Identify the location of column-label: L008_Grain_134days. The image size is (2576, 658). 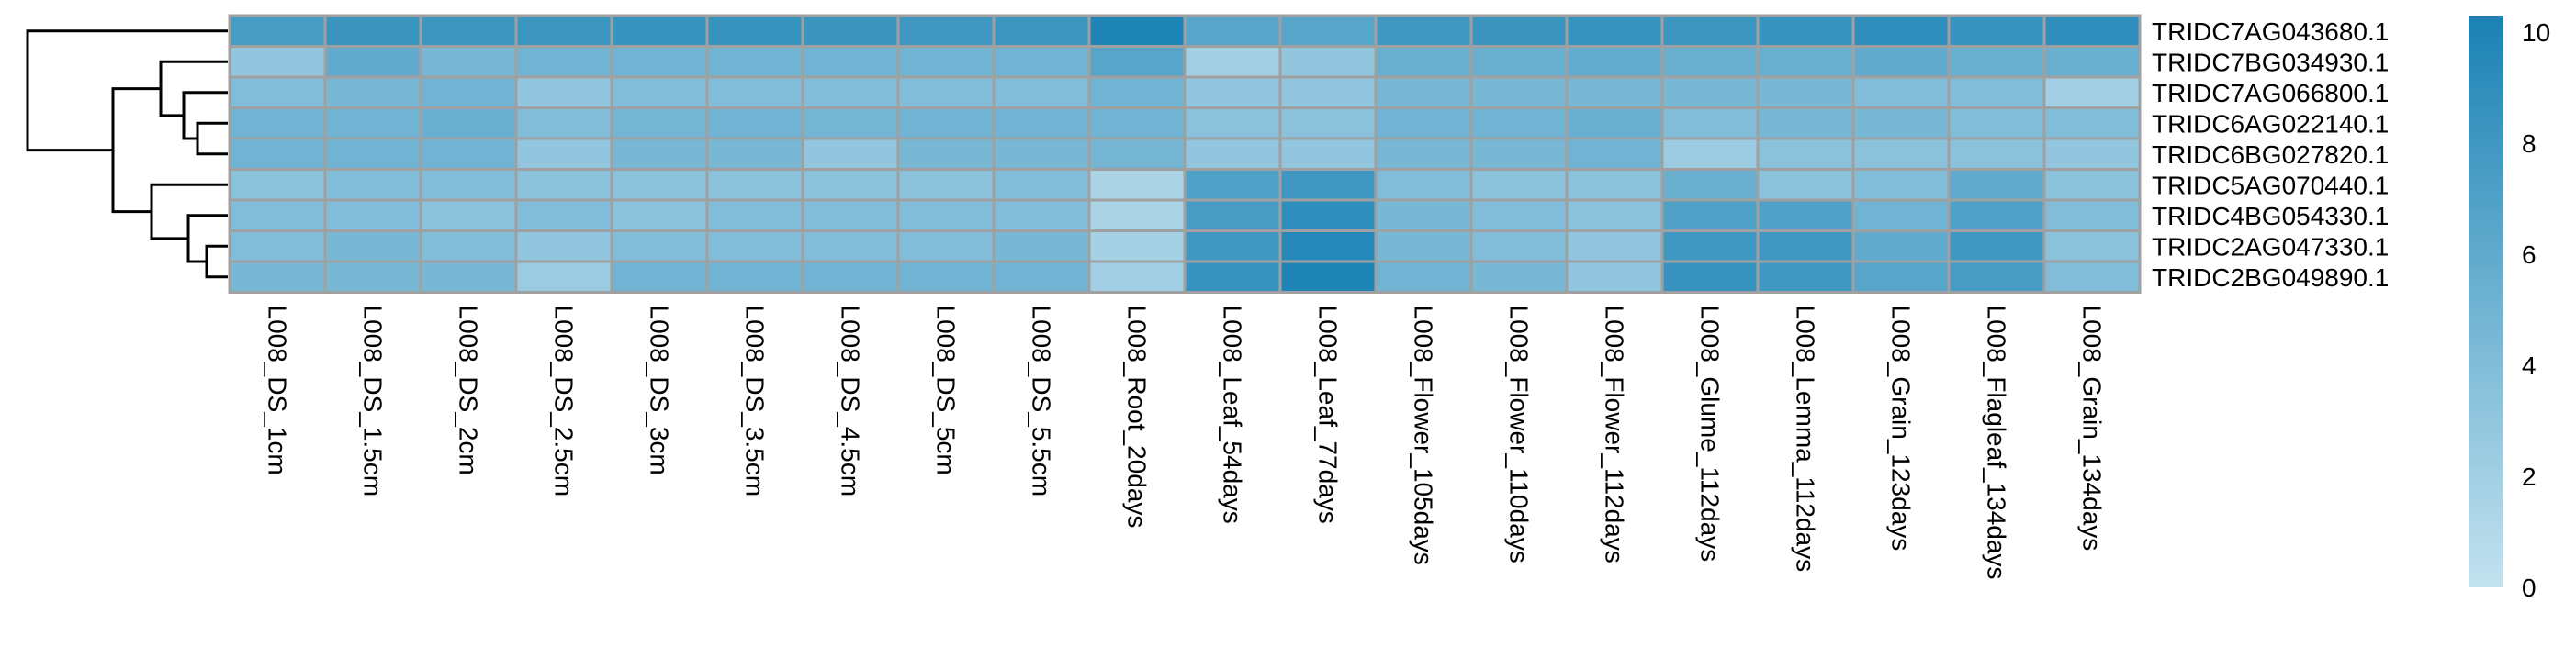
(2092, 429).